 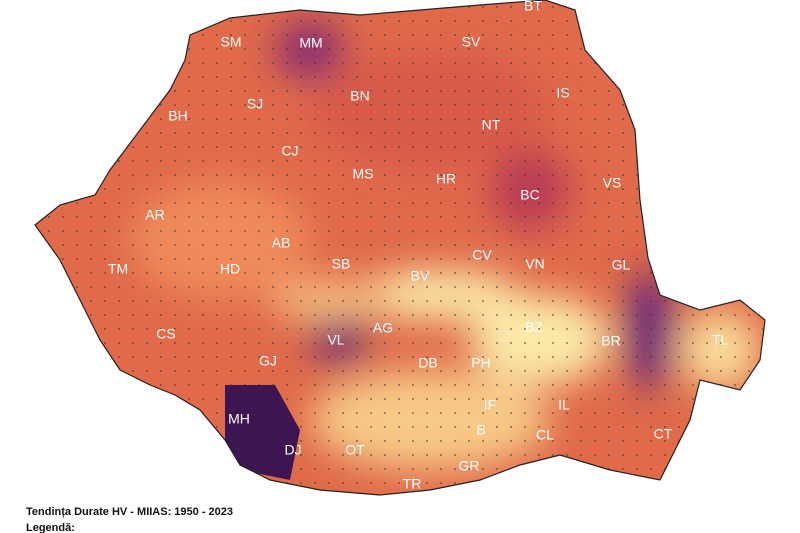 I want to click on county-label: IL, so click(x=564, y=405).